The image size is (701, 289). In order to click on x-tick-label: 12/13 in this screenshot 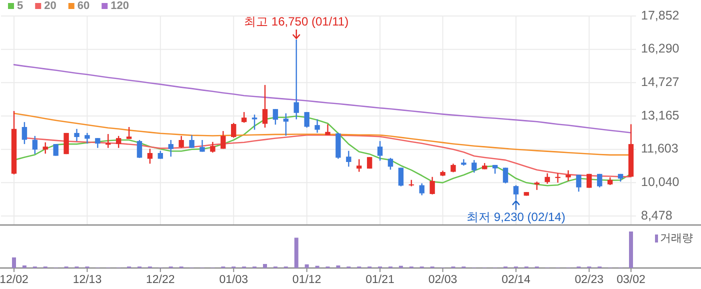, I will do `click(87, 280)`.